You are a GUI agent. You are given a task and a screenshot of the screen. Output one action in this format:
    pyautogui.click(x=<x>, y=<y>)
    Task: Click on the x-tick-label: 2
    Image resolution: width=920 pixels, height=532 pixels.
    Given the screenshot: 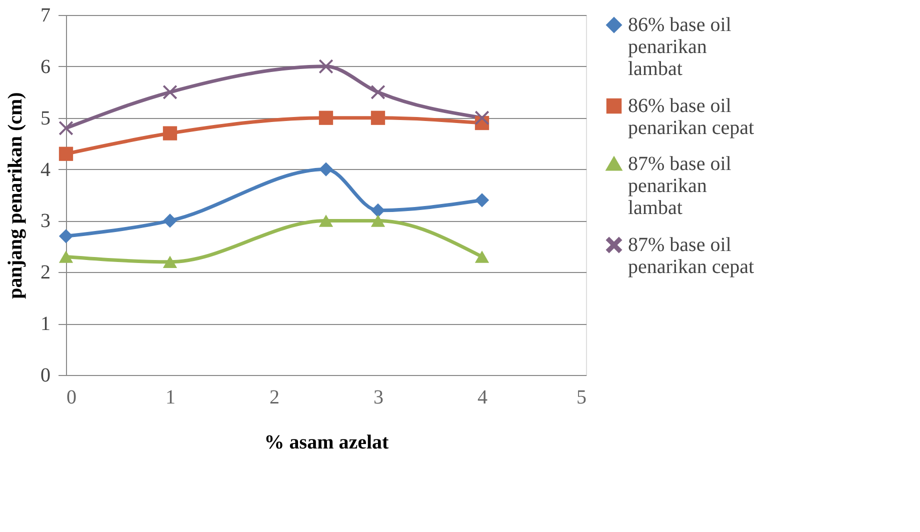 What is the action you would take?
    pyautogui.click(x=275, y=397)
    